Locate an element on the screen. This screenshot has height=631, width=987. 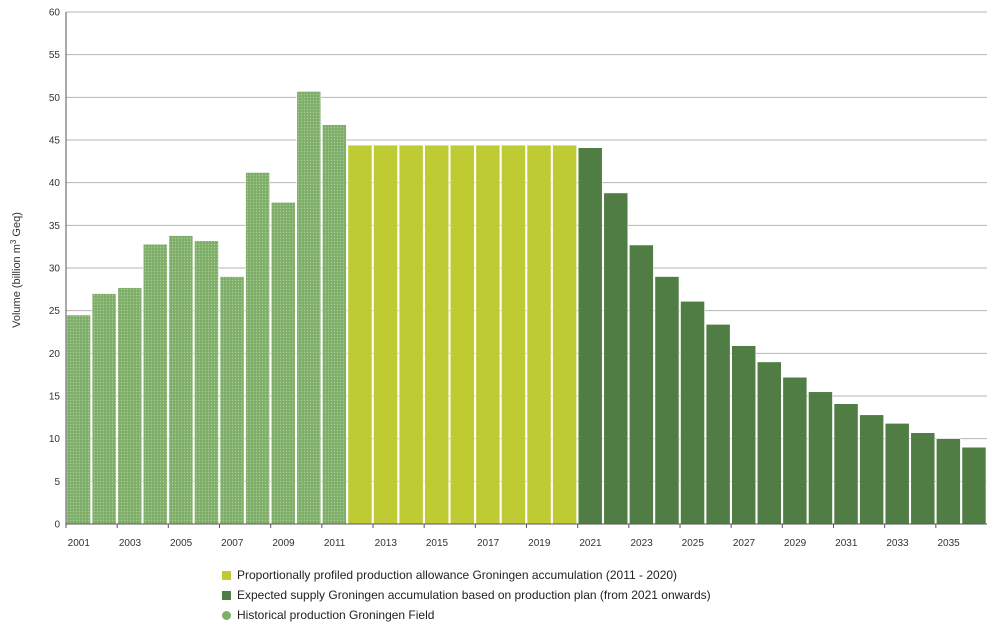
x-tick-label: 2019 is located at coordinates (539, 543).